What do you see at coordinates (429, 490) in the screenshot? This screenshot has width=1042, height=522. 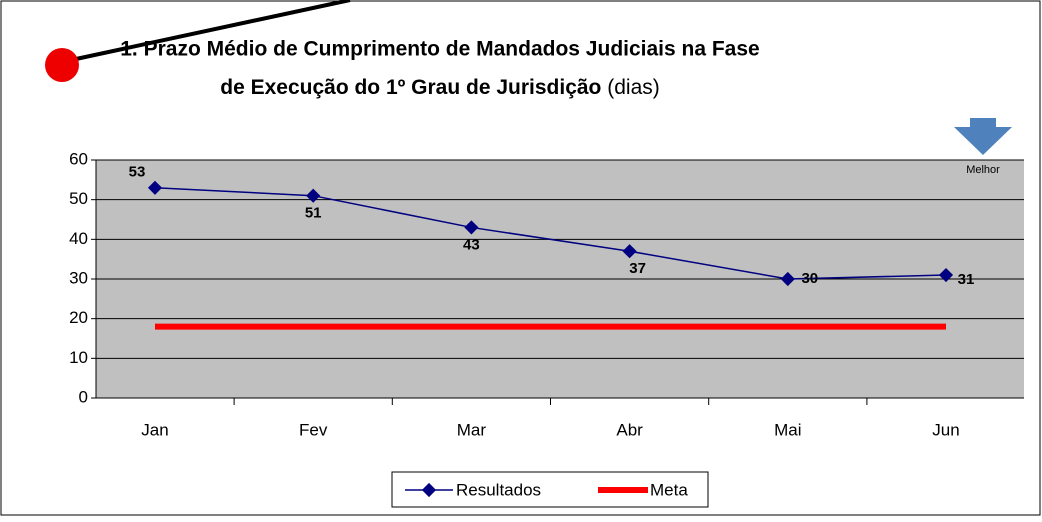 I see `legend-swatch` at bounding box center [429, 490].